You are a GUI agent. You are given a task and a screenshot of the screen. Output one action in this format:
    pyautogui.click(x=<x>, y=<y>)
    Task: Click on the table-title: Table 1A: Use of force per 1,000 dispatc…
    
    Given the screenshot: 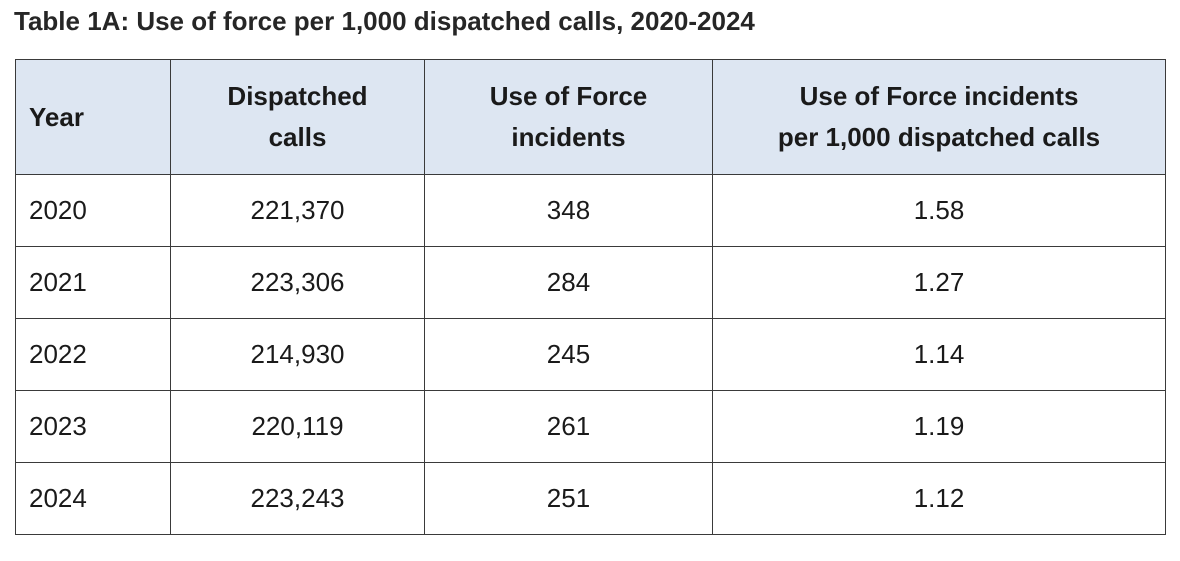 What is the action you would take?
    pyautogui.click(x=384, y=21)
    